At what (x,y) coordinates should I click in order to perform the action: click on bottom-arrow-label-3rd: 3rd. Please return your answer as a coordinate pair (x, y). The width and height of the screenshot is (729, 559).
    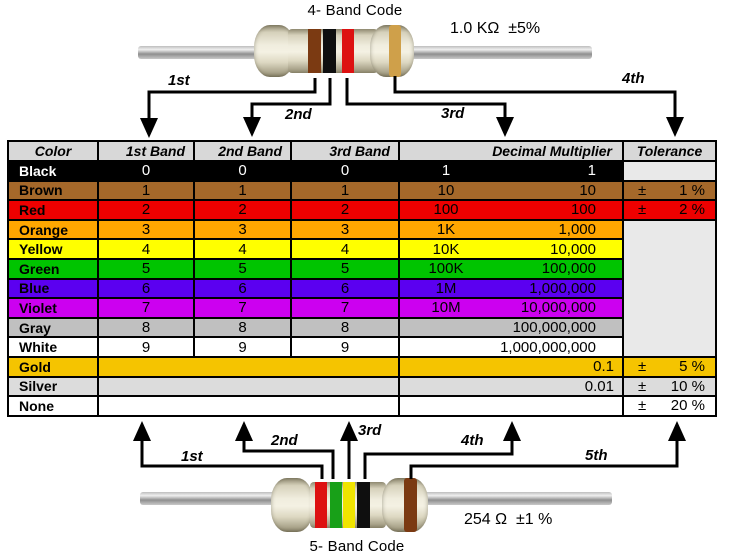
    Looking at the image, I should click on (370, 430).